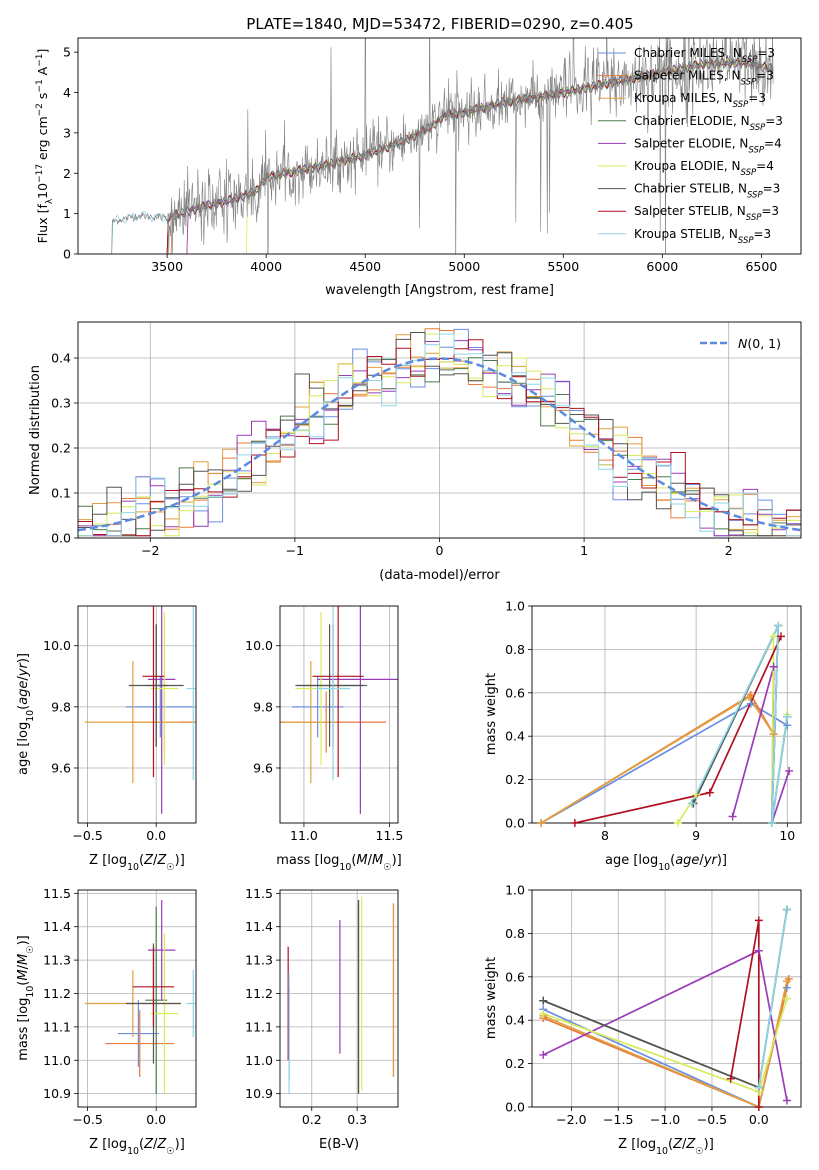  Describe the element at coordinates (259, 1060) in the screenshot. I see `y-tick-label: 11.0` at that location.